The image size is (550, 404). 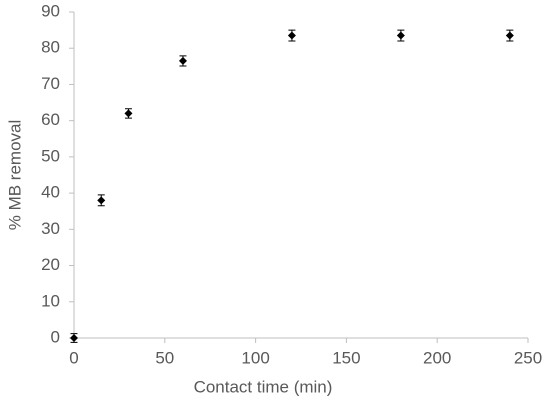 I want to click on y-tick-label: 90, so click(x=50, y=10).